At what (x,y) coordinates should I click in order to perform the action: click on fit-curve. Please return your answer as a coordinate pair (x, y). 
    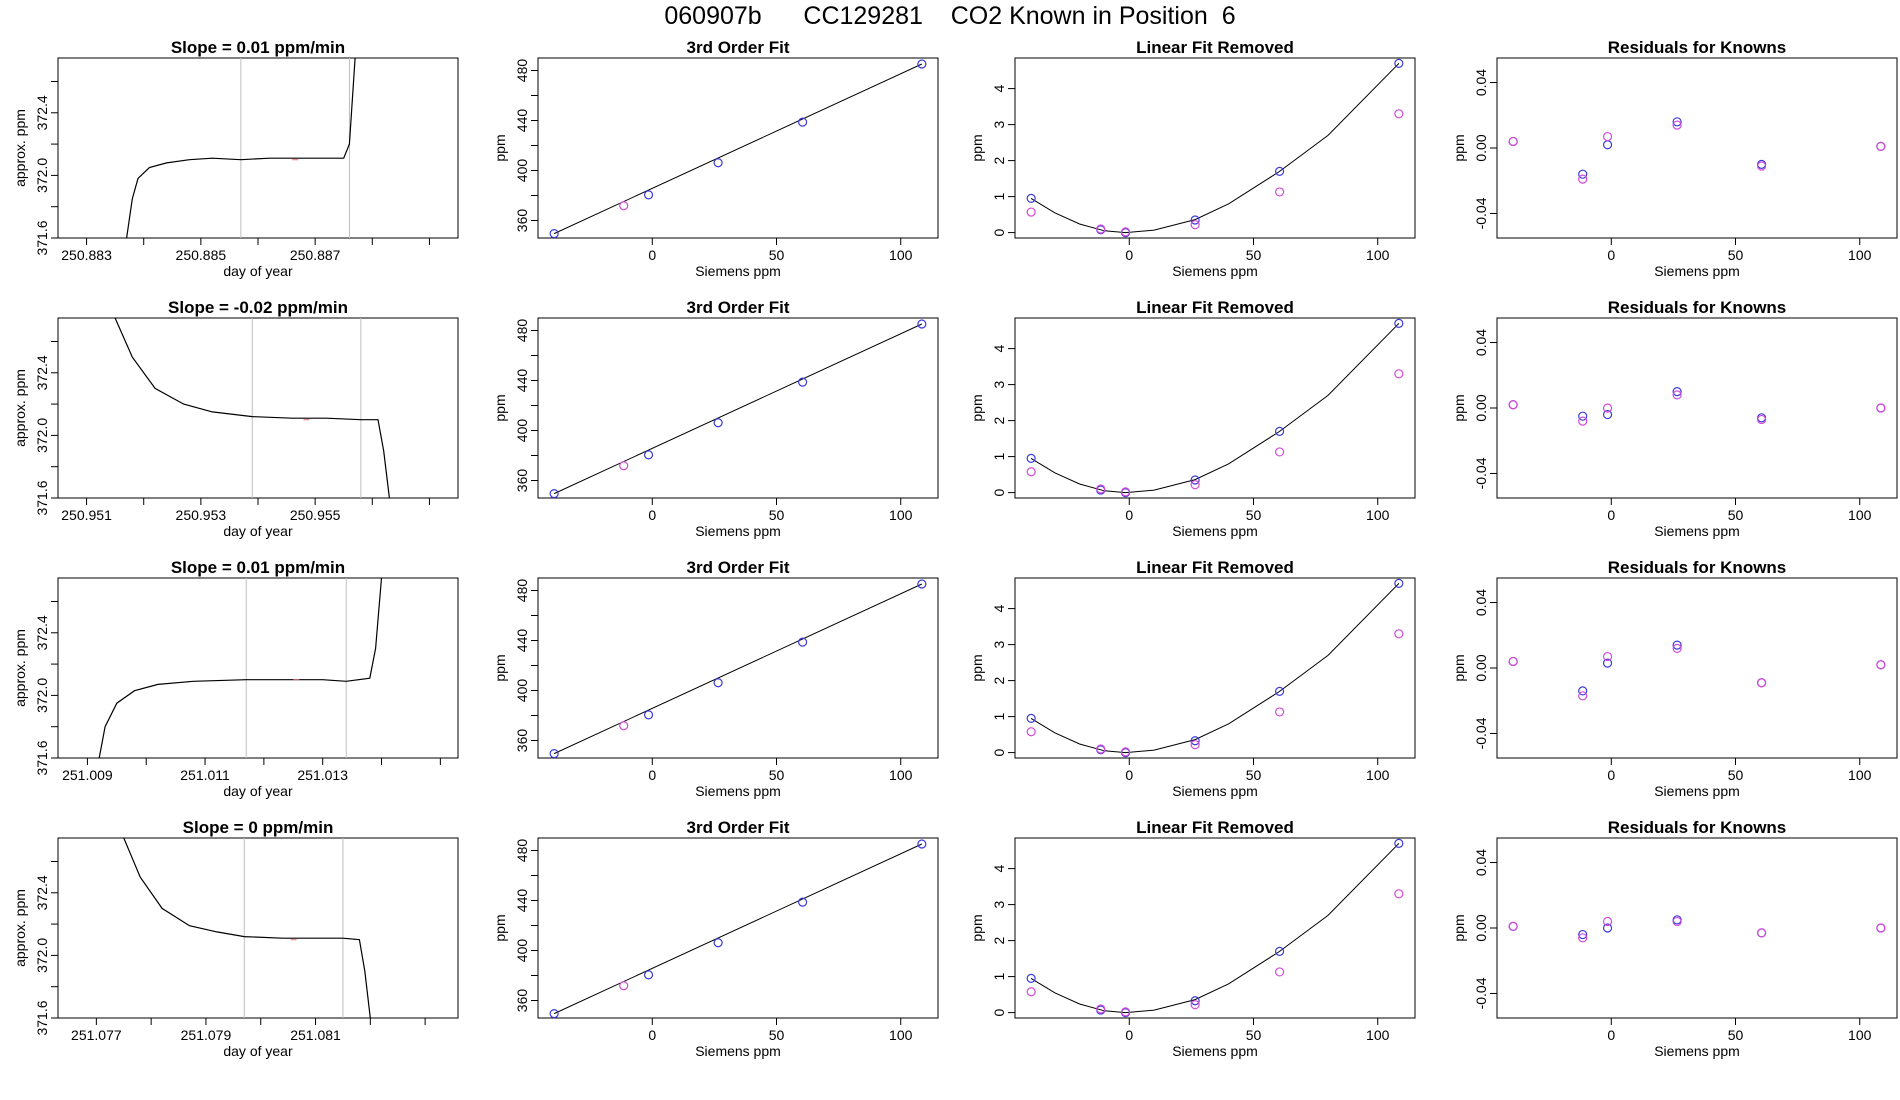
    Looking at the image, I should click on (1215, 148).